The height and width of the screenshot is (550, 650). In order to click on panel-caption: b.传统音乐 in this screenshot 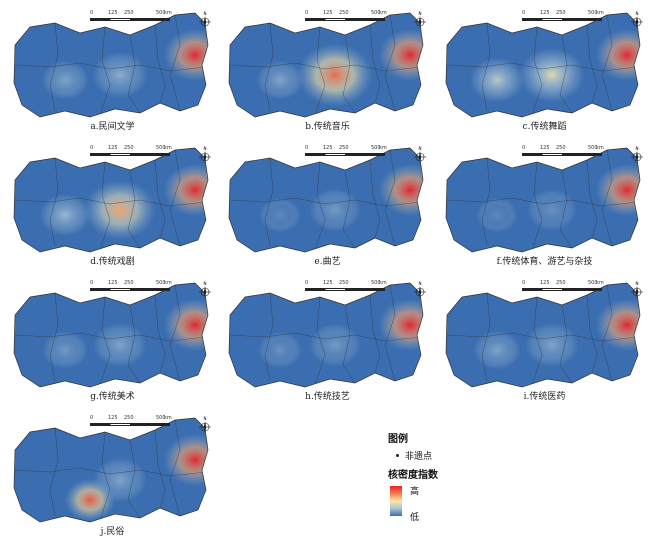, I will do `click(327, 127)`.